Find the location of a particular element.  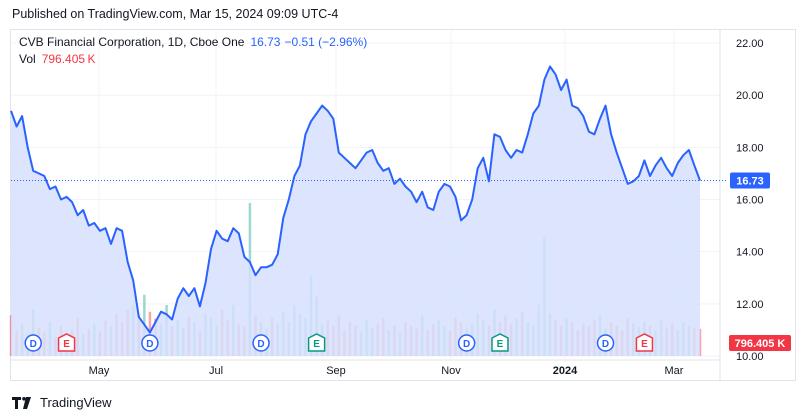

tradingview-logo-icon is located at coordinates (21, 402).